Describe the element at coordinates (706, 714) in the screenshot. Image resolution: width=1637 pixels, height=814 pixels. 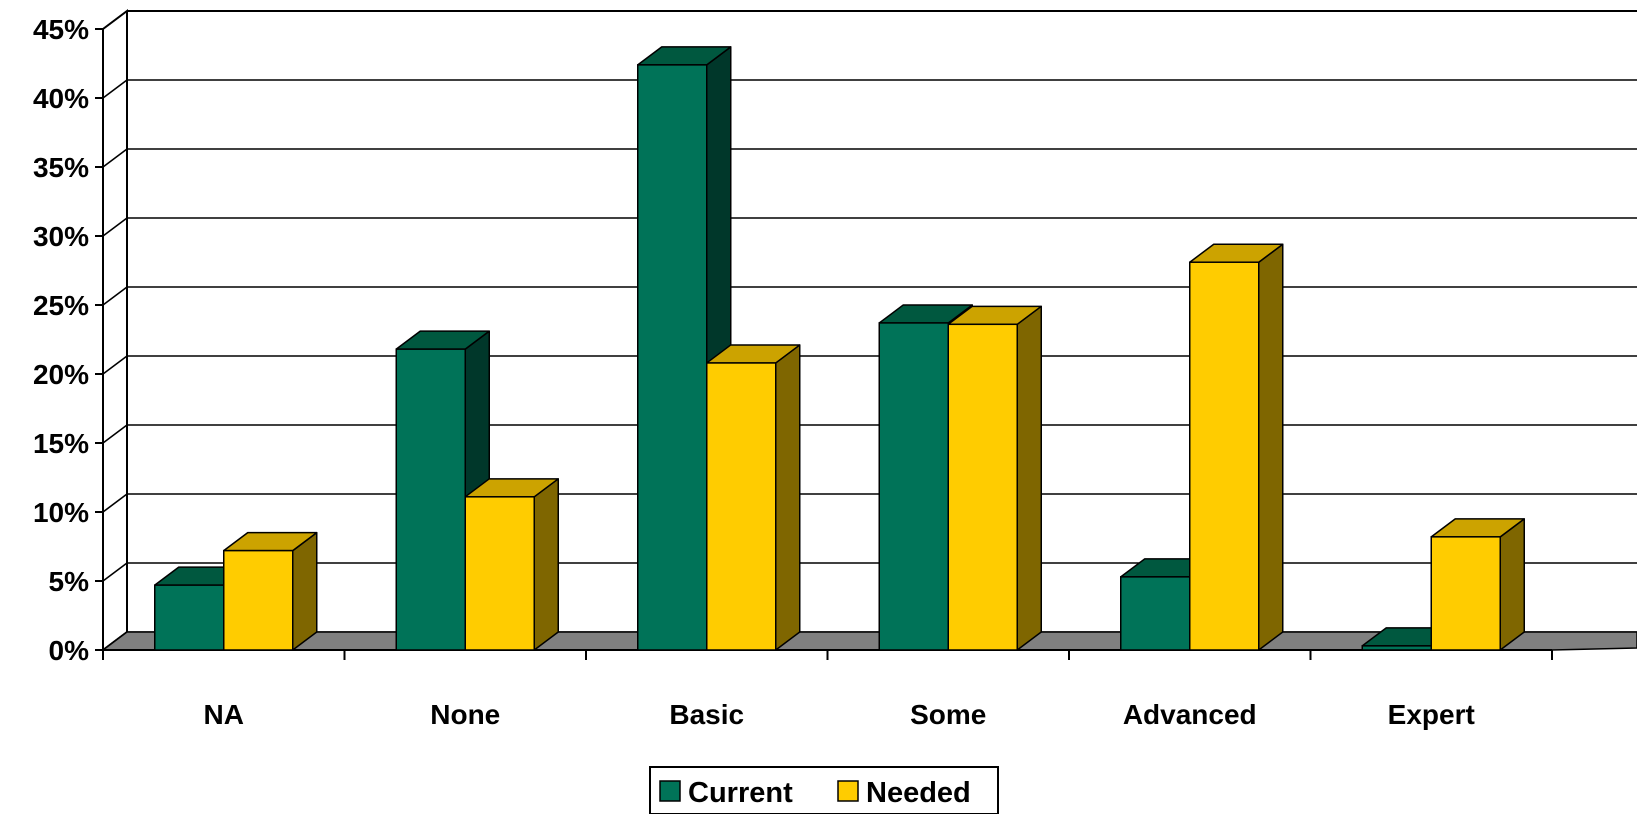
I see `x-tick-label: Basic` at that location.